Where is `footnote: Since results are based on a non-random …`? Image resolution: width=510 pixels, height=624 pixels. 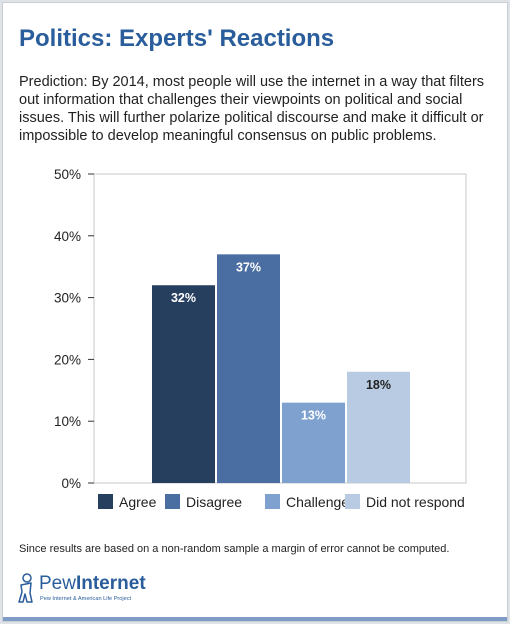 footnote: Since results are based on a non-random … is located at coordinates (234, 549).